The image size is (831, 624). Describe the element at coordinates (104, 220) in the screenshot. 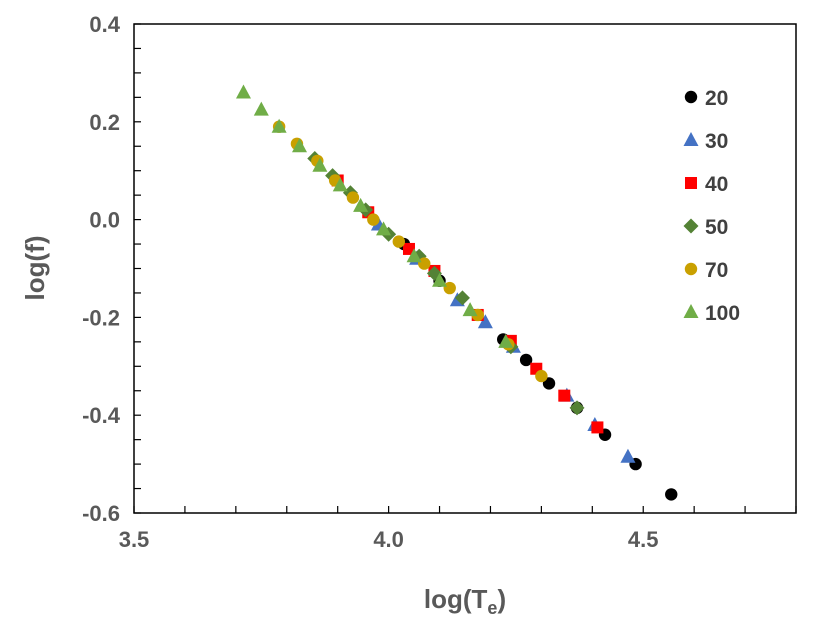

I see `y-tick-label: 0.0` at that location.